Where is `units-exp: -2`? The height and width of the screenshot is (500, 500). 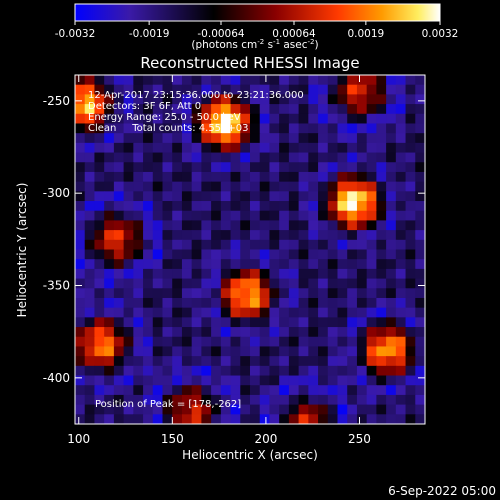
units-exp: -2 is located at coordinates (260, 42).